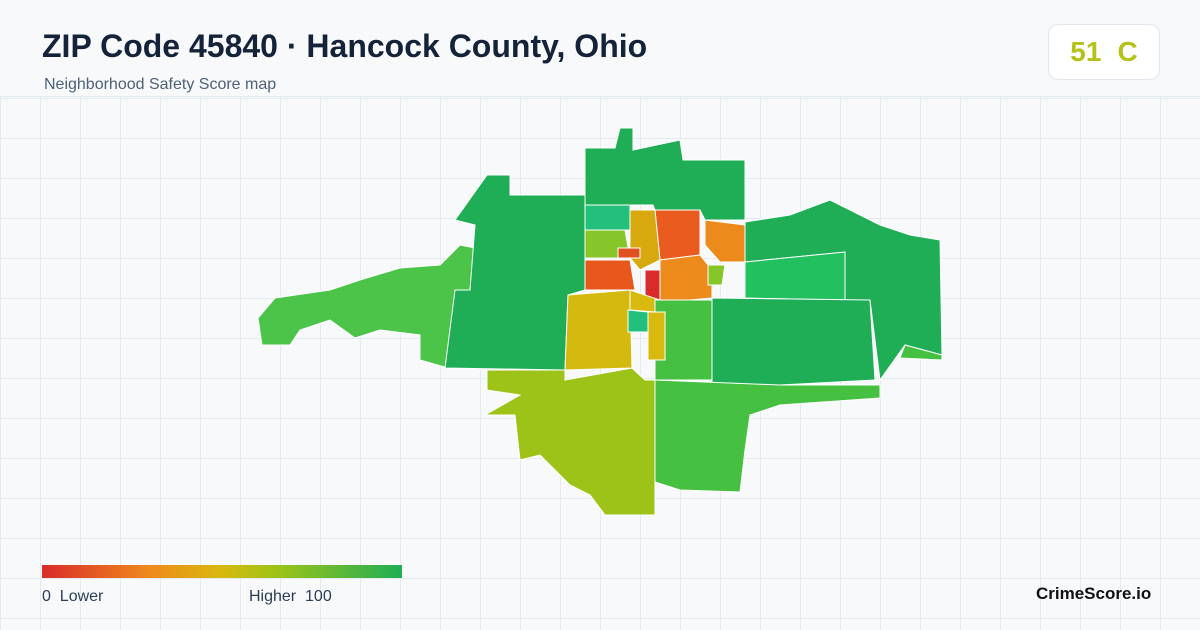  Describe the element at coordinates (1086, 51) in the screenshot. I see `score-value: 51` at that location.